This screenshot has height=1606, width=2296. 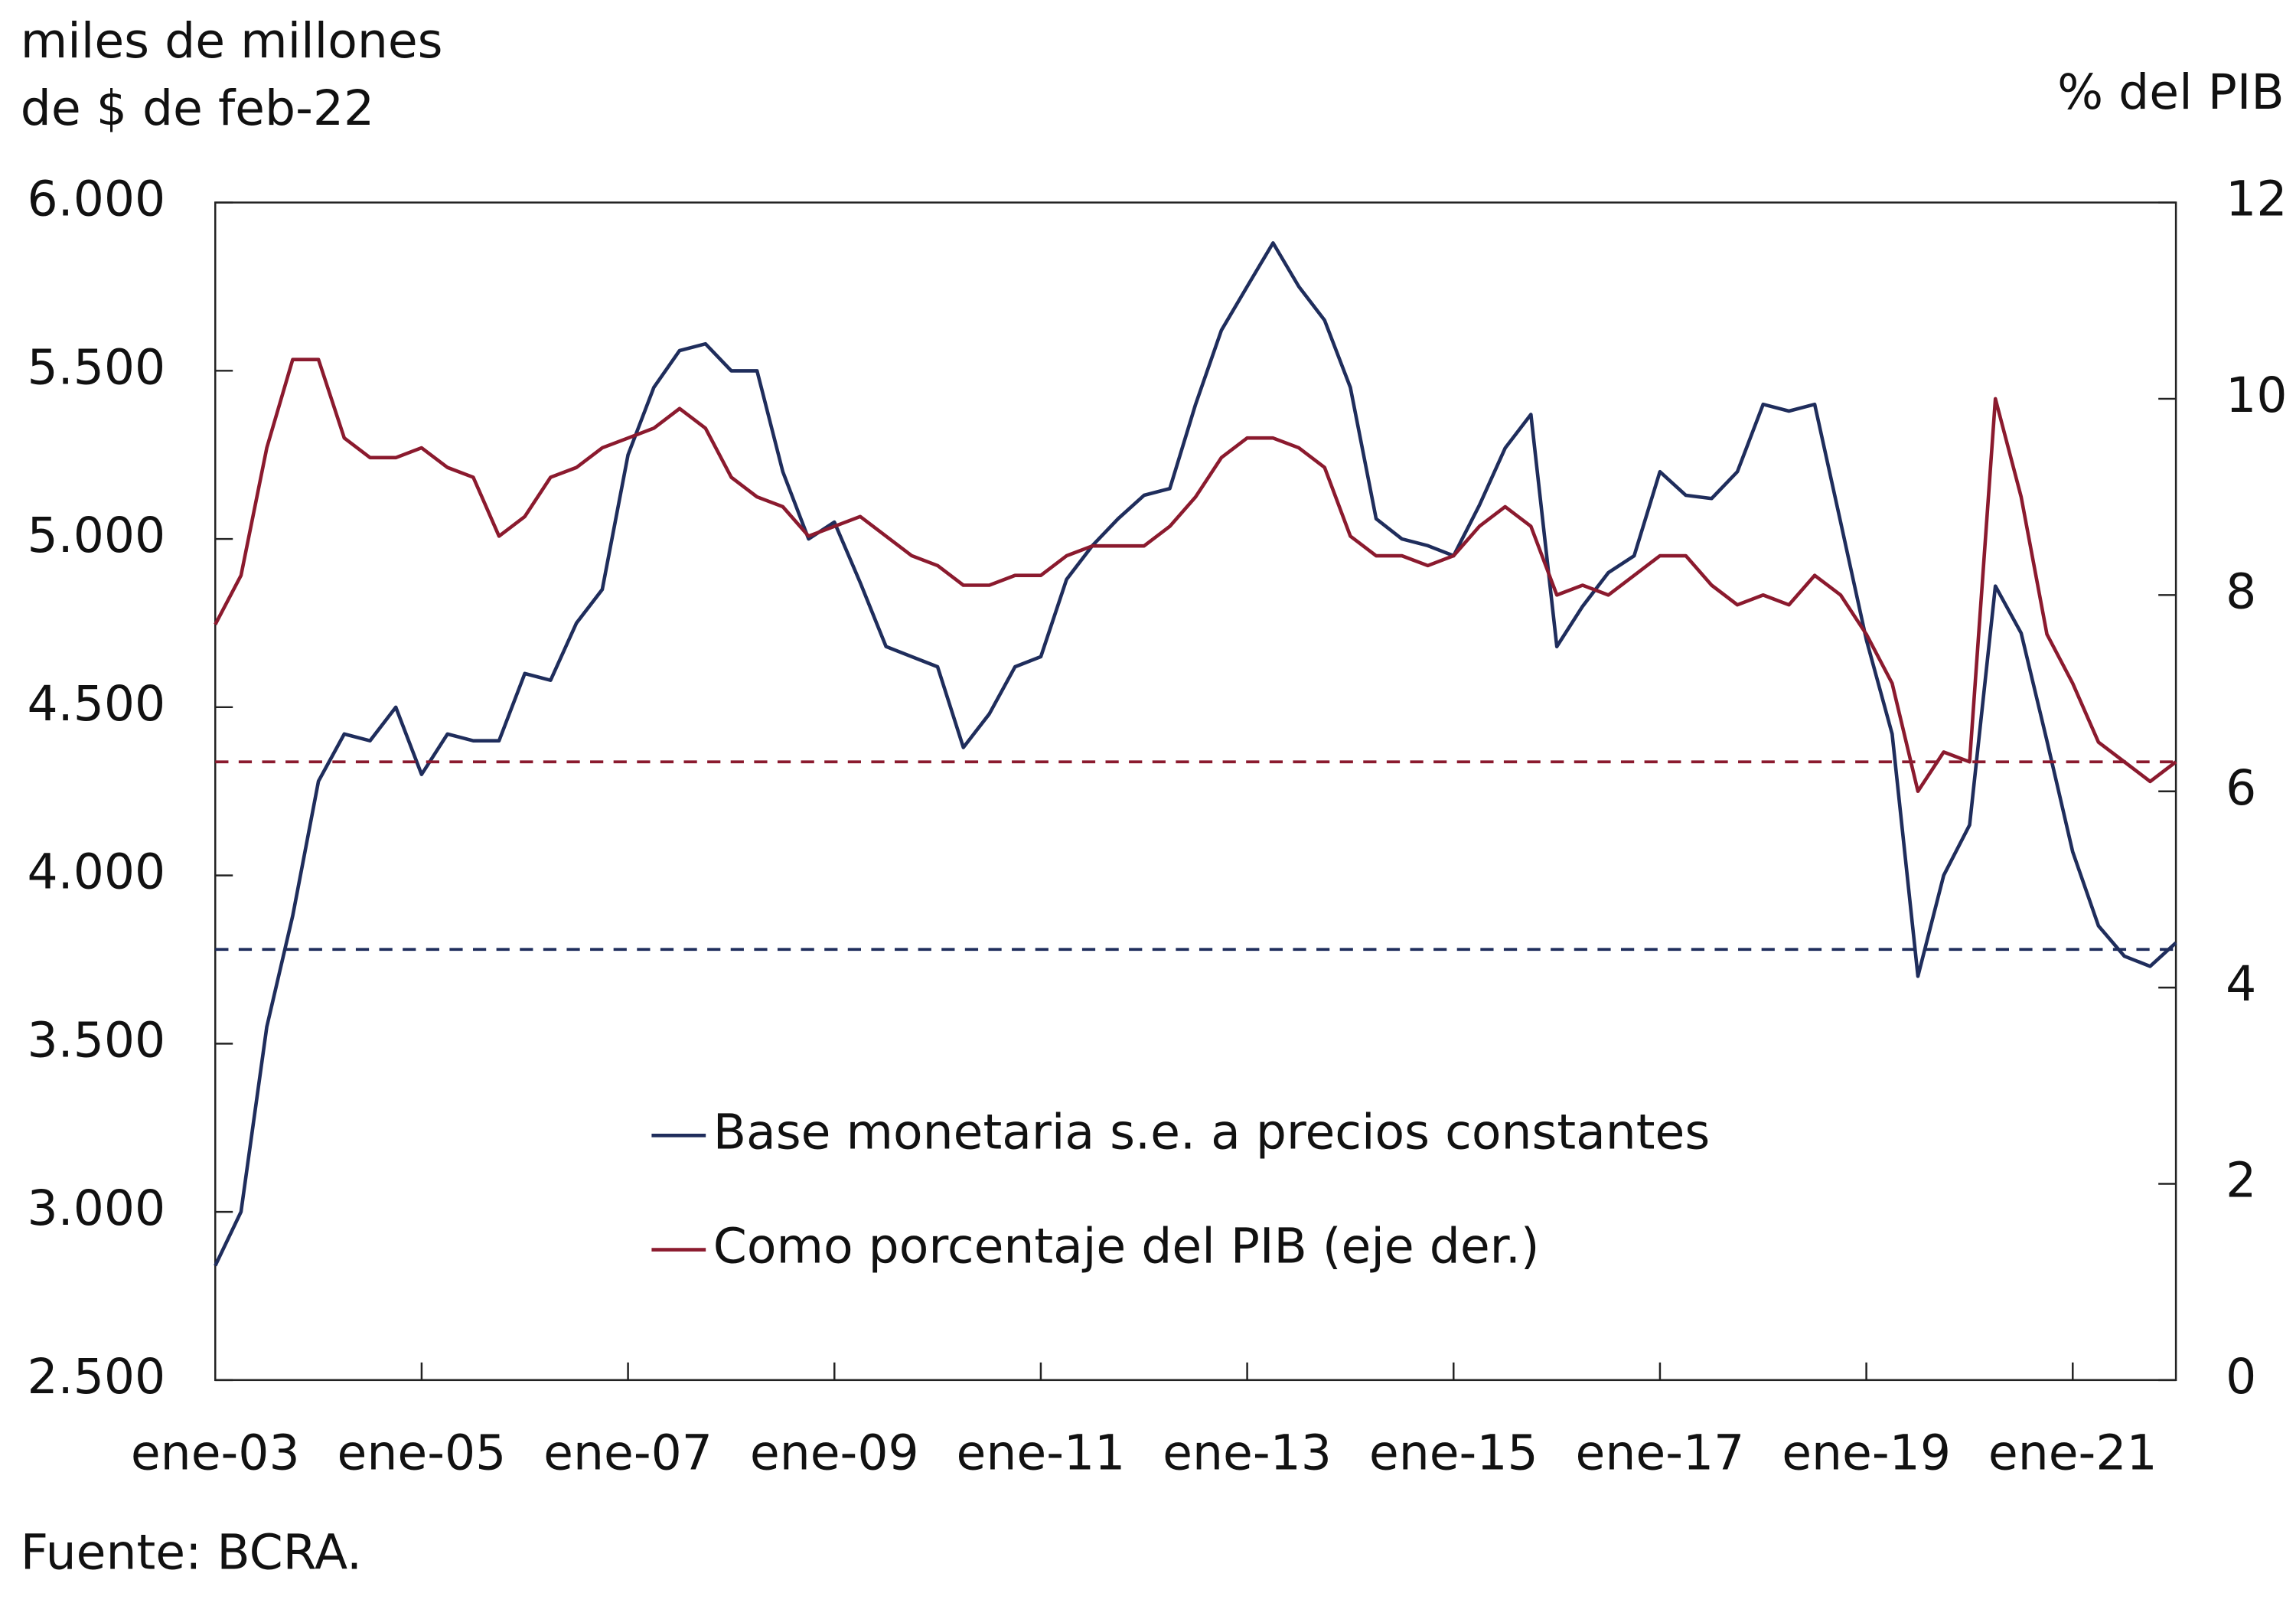 What do you see at coordinates (191, 1551) in the screenshot?
I see `source: Fuente: BCRA.` at bounding box center [191, 1551].